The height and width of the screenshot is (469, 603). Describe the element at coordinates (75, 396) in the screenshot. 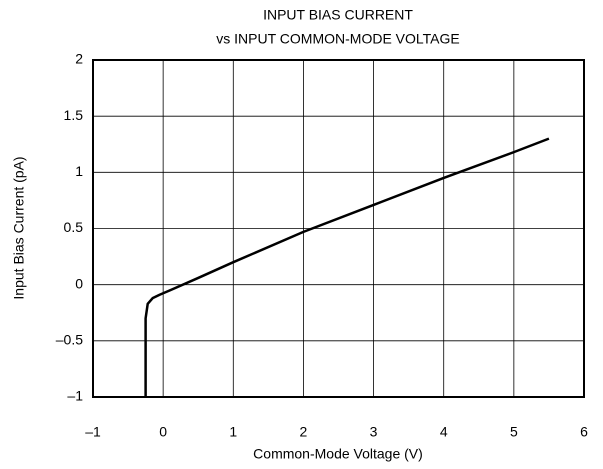

I see `y-tick-label: –1` at that location.